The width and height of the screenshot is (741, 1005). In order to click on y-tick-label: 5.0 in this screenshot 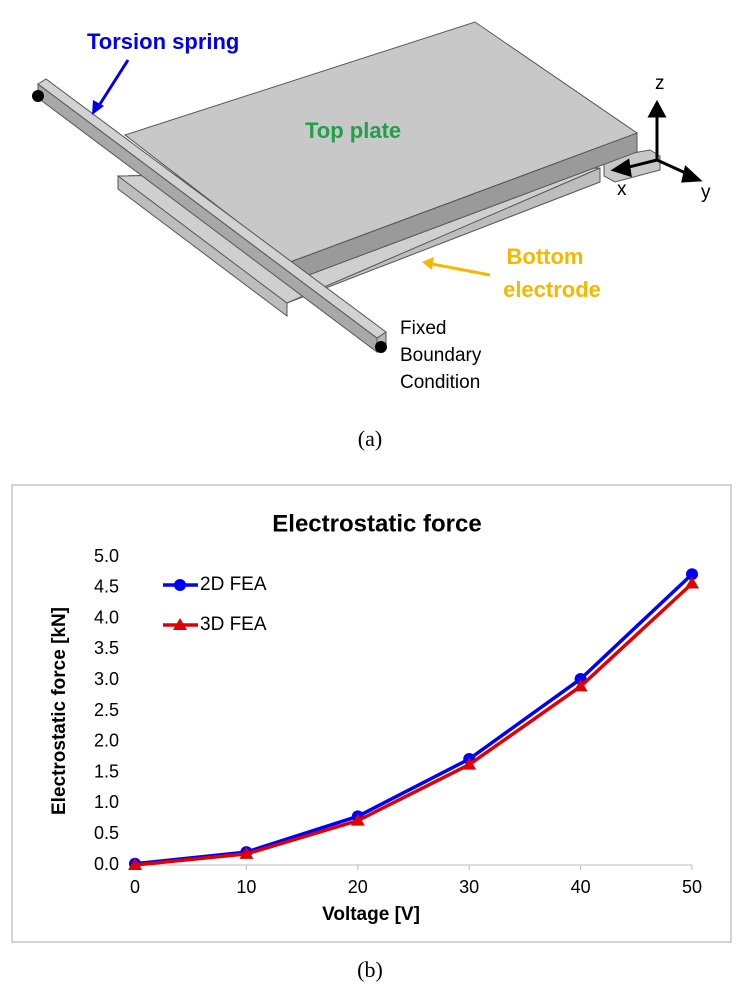, I will do `click(106, 556)`.